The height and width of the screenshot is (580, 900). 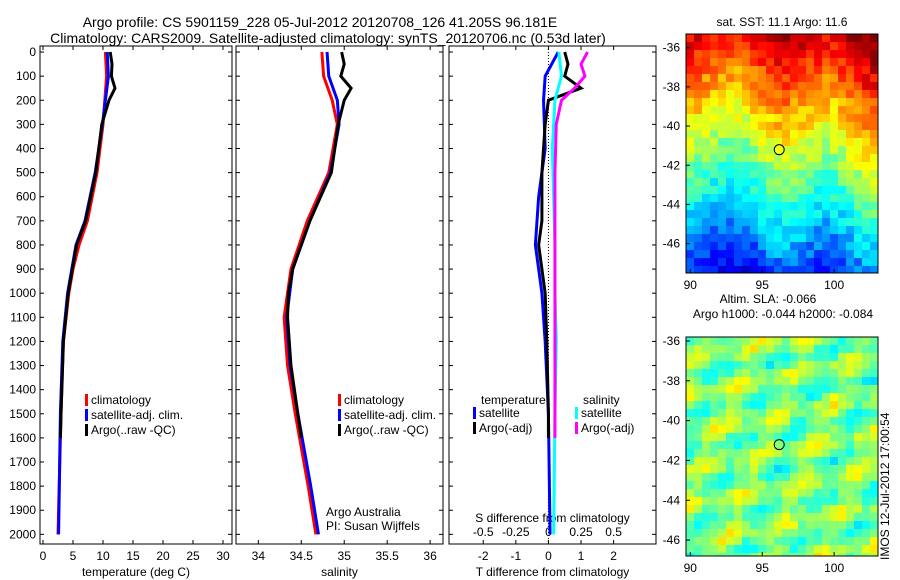 I want to click on x-tick-label: -2, so click(x=483, y=556).